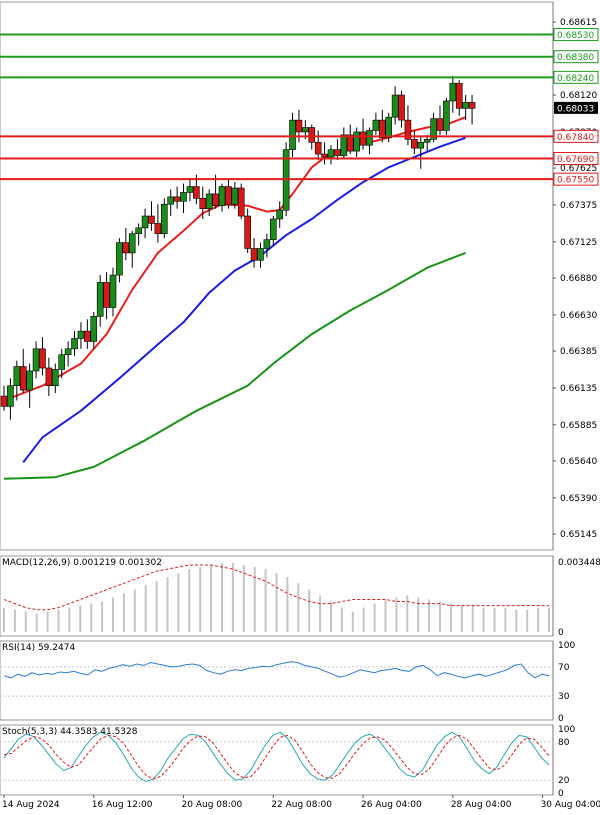 The width and height of the screenshot is (600, 815). What do you see at coordinates (561, 719) in the screenshot?
I see `rsi-y-label: 0` at bounding box center [561, 719].